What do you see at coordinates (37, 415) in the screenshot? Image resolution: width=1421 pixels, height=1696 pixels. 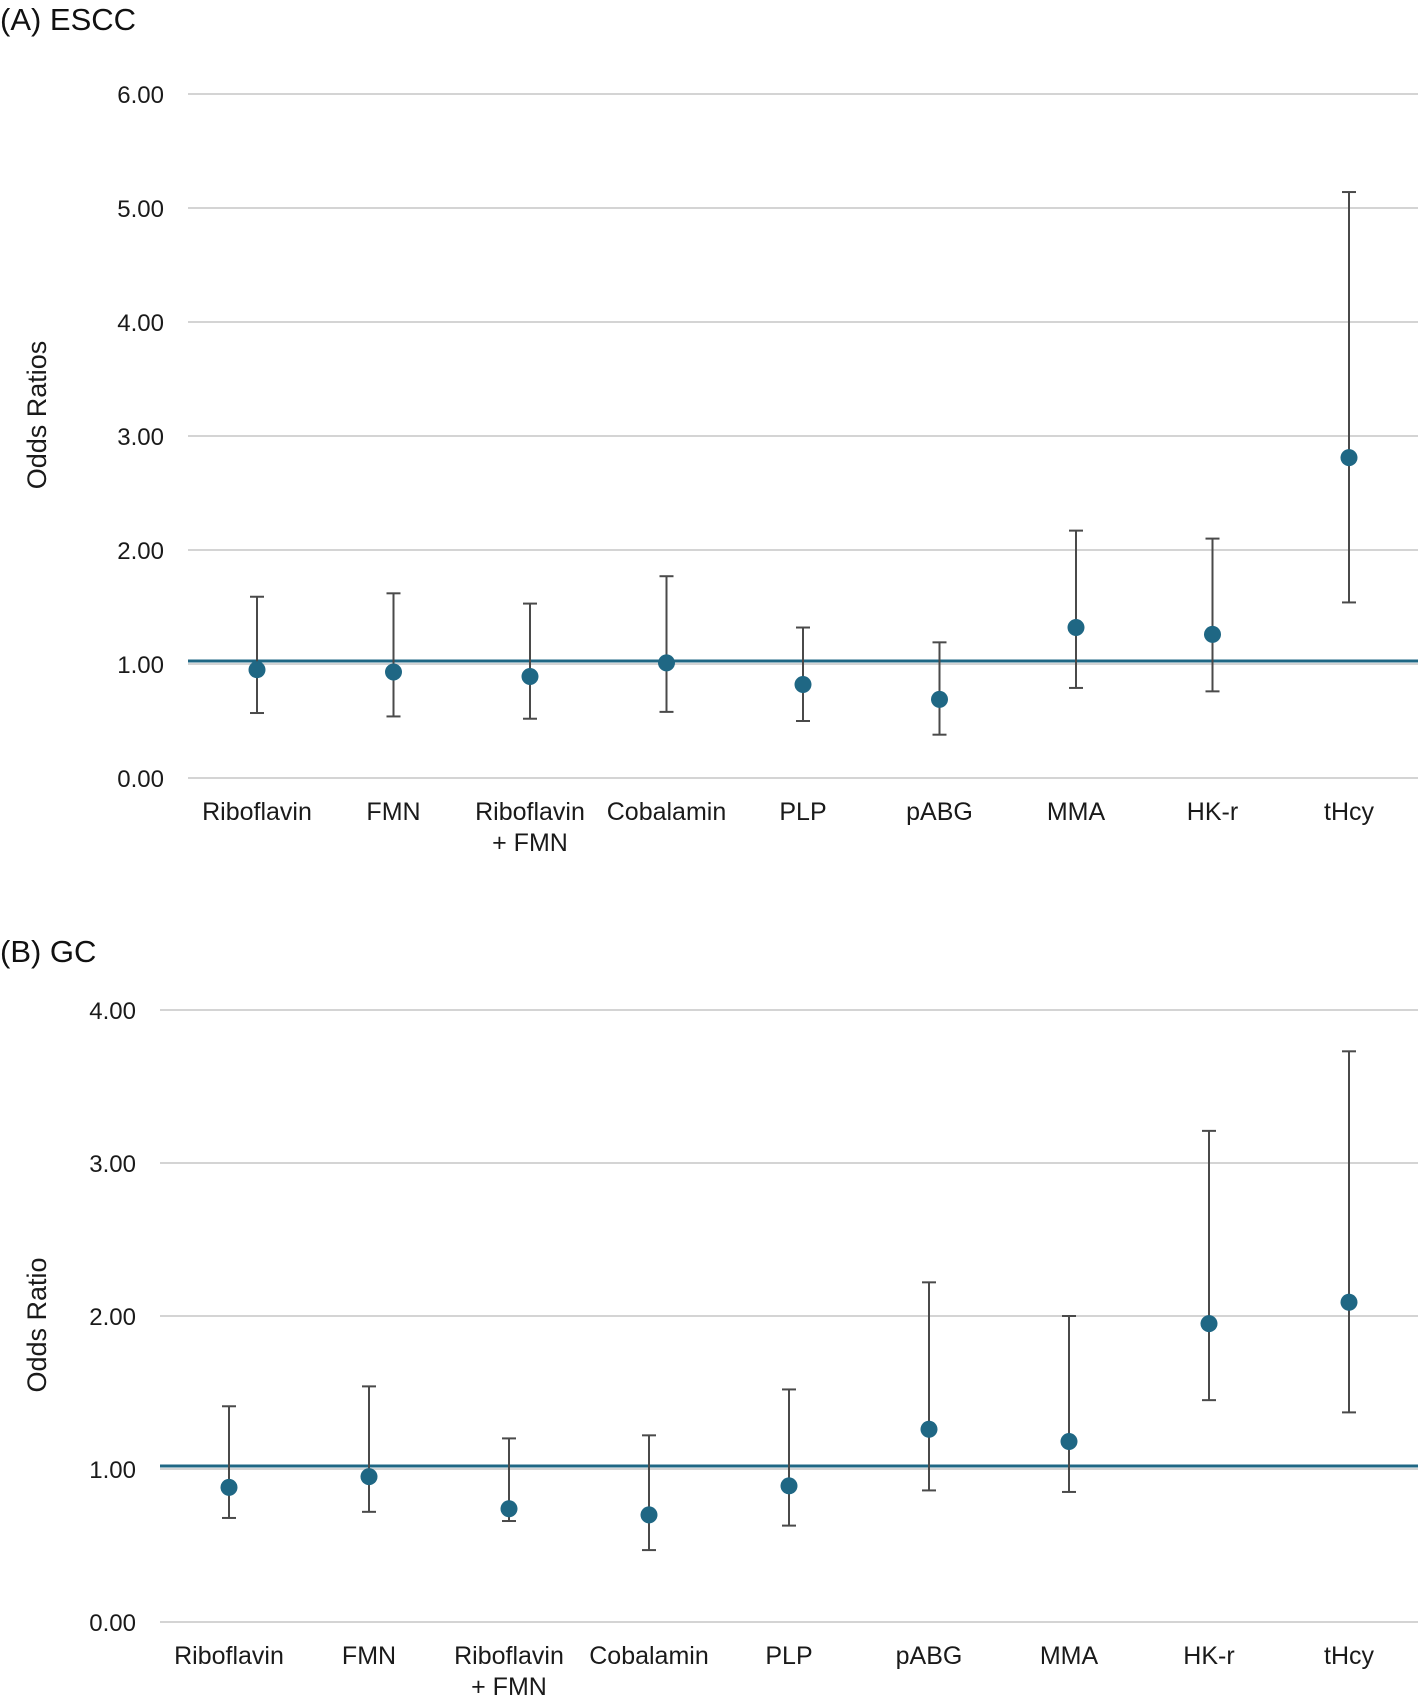 I see `y-axis-label: Odds Ratios` at bounding box center [37, 415].